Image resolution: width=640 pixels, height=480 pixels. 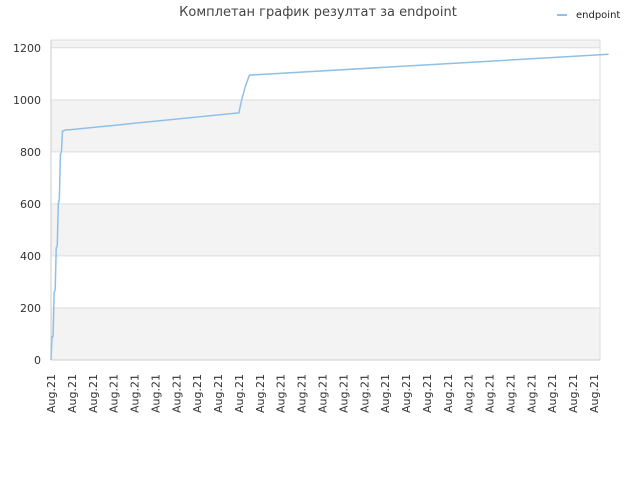 I want to click on y-axis: 0 200 400 600 800 1000 1200, so click(x=27, y=204).